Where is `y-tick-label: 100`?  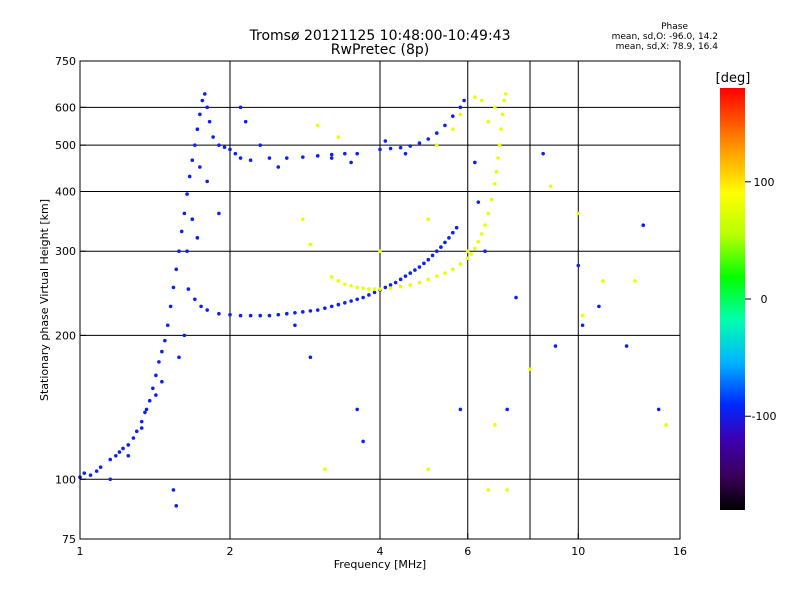 y-tick-label: 100 is located at coordinates (65, 479).